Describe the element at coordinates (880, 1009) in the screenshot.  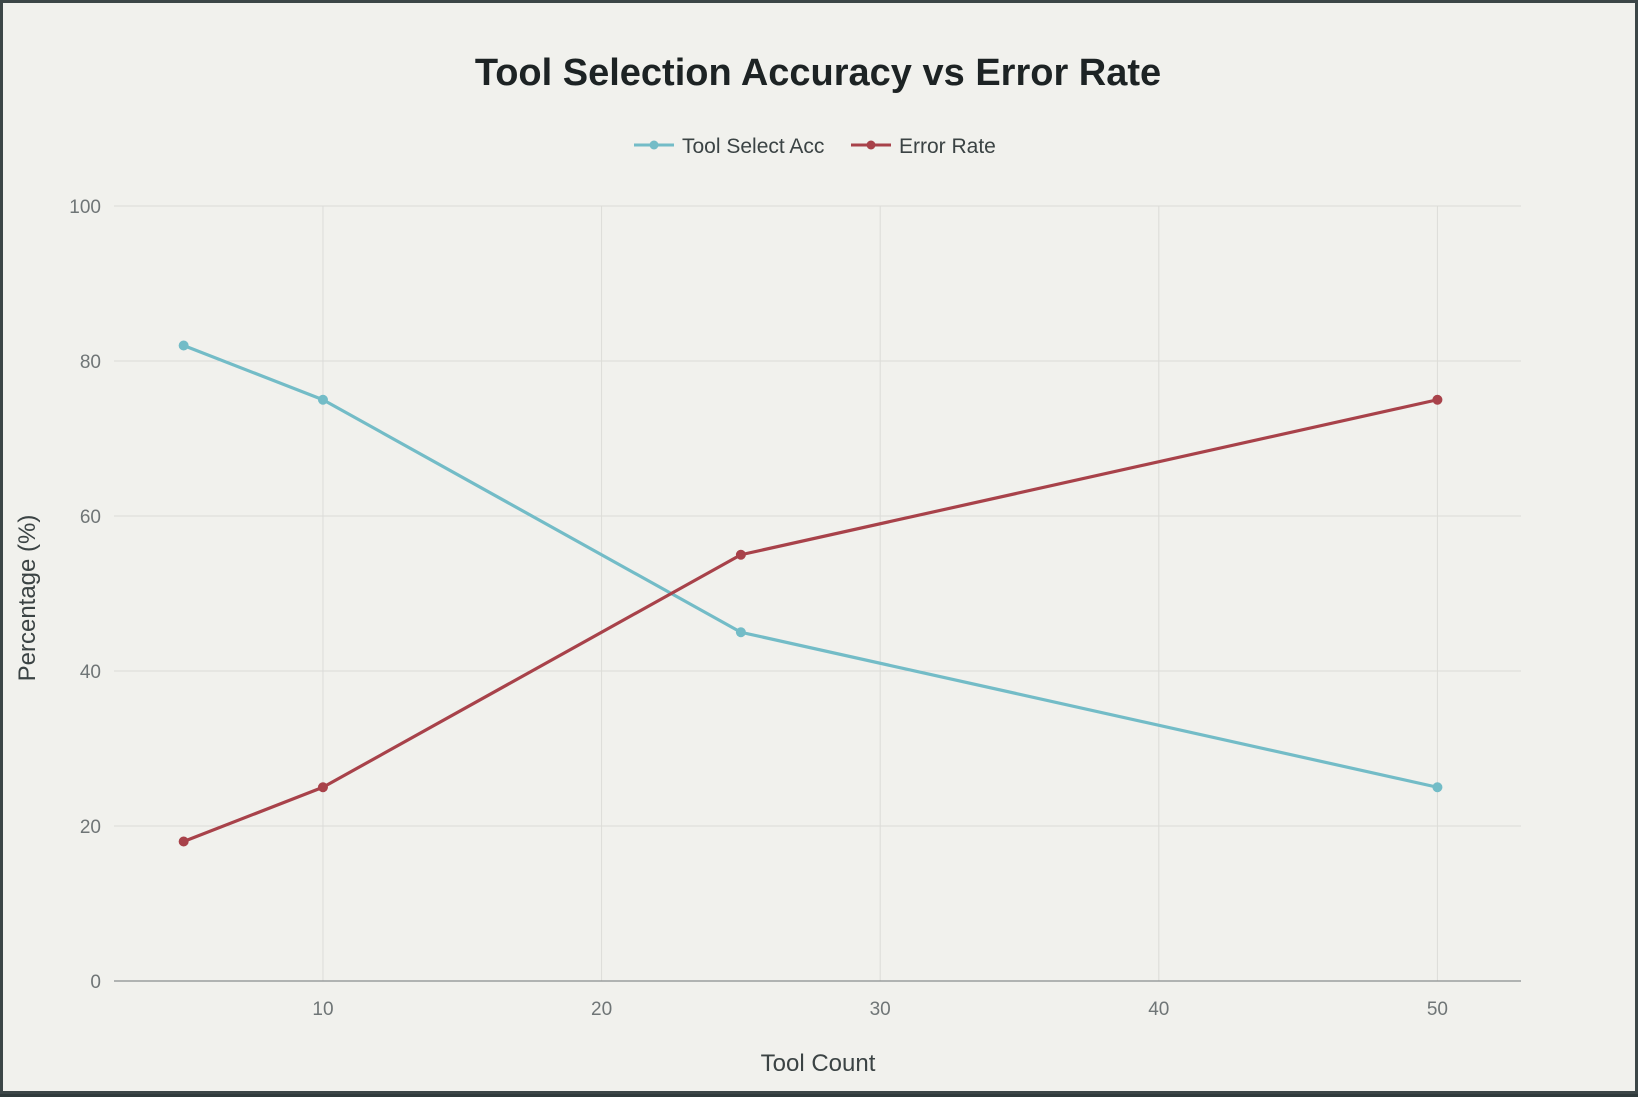
I see `x-tick-label: 30` at that location.